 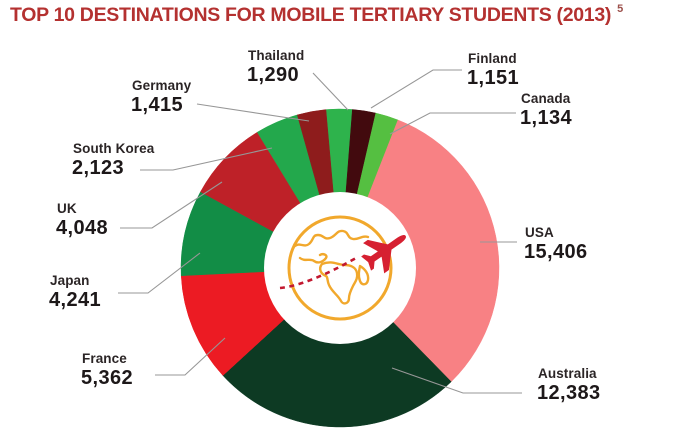 What do you see at coordinates (104, 358) in the screenshot?
I see `country-name: France` at bounding box center [104, 358].